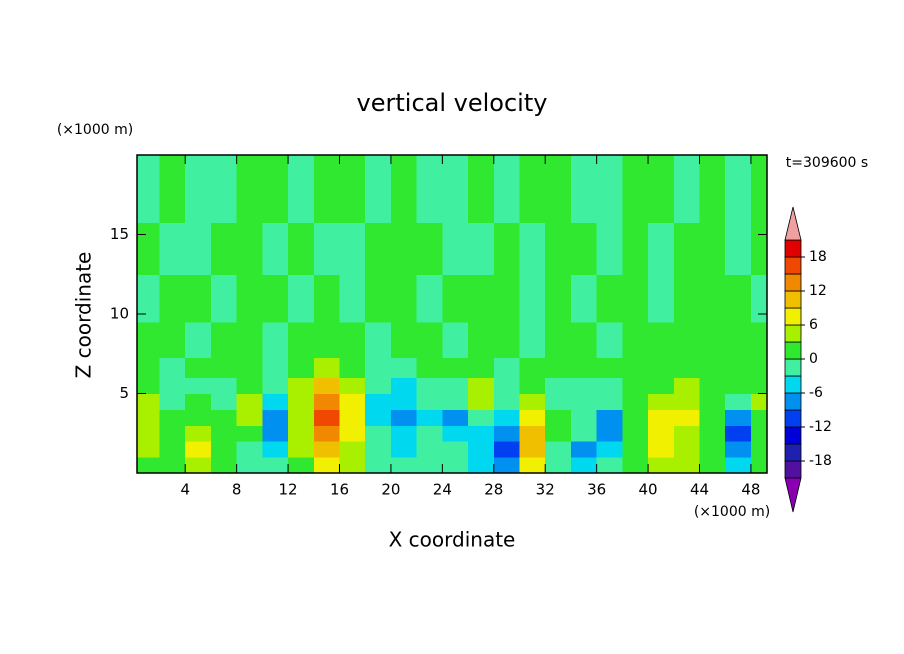  I want to click on x-tick-label: 8, so click(237, 490).